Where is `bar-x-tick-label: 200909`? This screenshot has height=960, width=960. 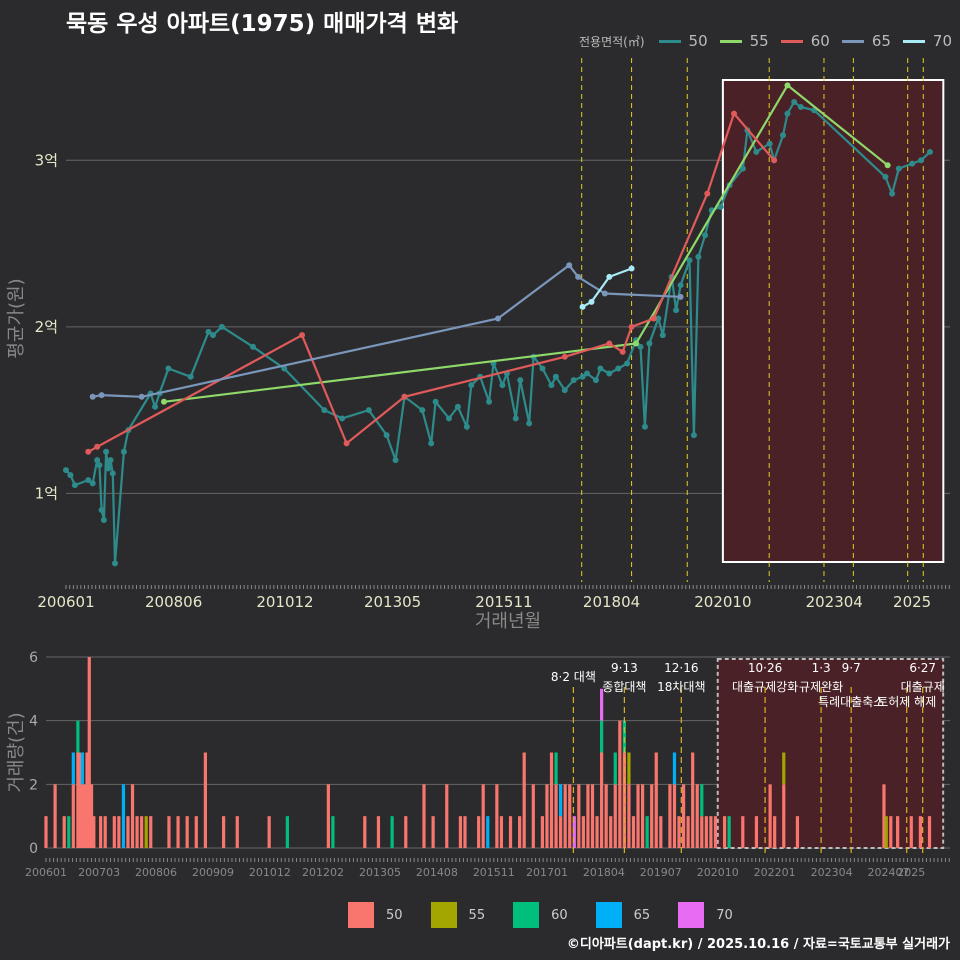
bar-x-tick-label: 200909 is located at coordinates (213, 872).